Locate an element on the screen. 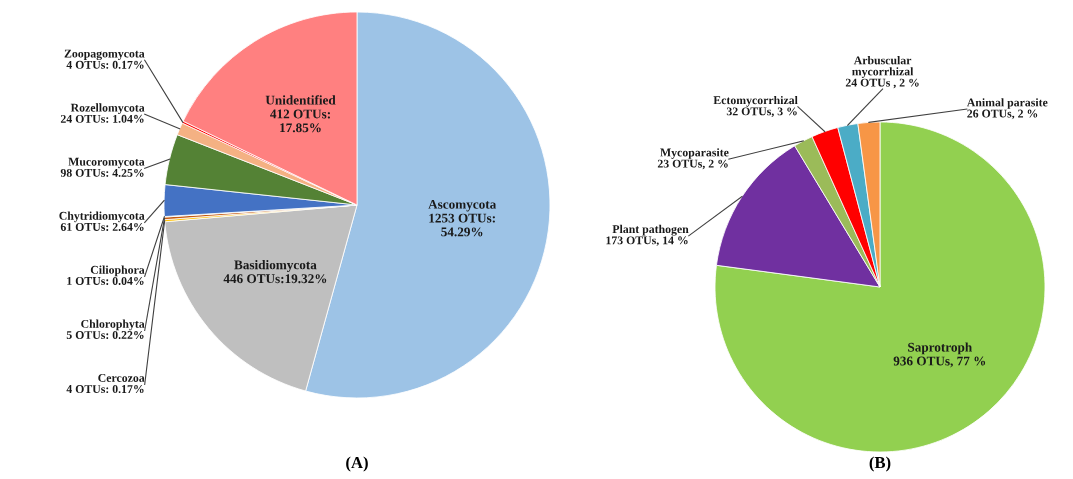 This screenshot has height=479, width=1073. slice-label: Ectomycorrhizal is located at coordinates (755, 101).